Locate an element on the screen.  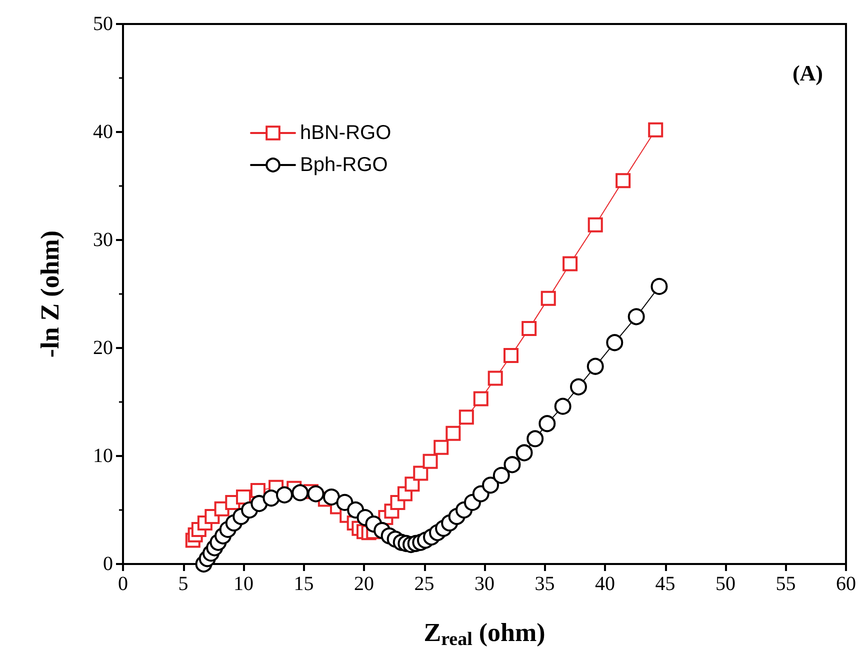
y-tick-label: 0 is located at coordinates (108, 564).